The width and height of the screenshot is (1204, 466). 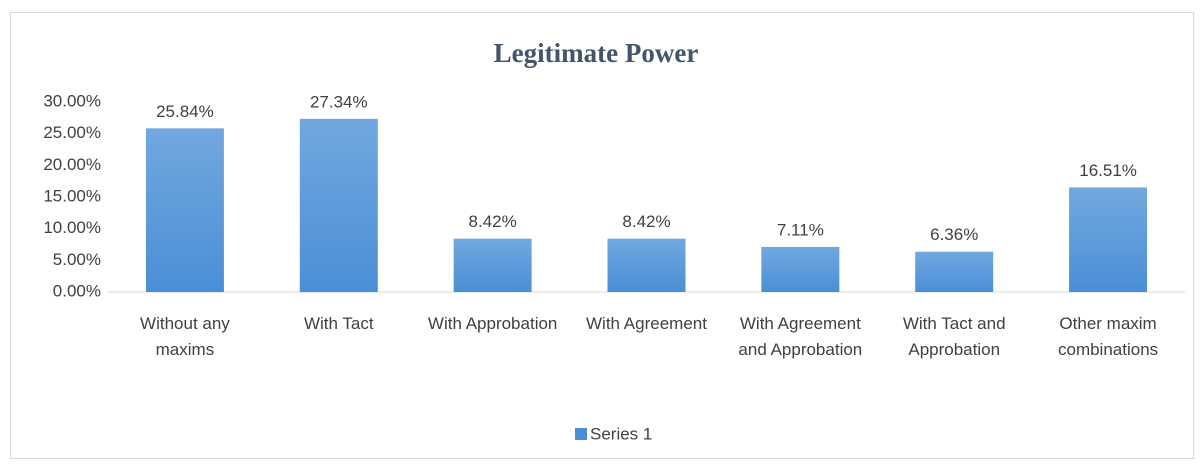 What do you see at coordinates (77, 290) in the screenshot?
I see `y-tick-label: 0.00%` at bounding box center [77, 290].